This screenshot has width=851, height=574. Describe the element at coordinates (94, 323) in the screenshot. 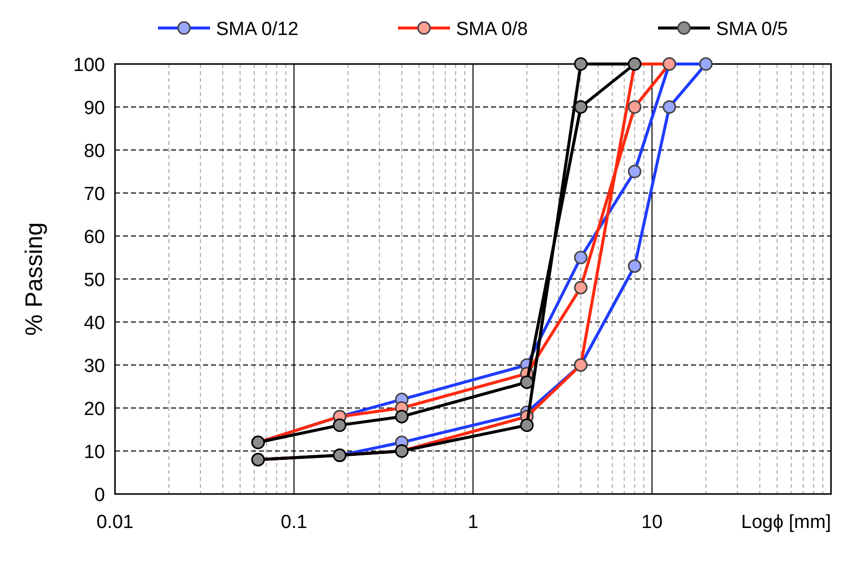

I see `y-tick-label: 40` at that location.